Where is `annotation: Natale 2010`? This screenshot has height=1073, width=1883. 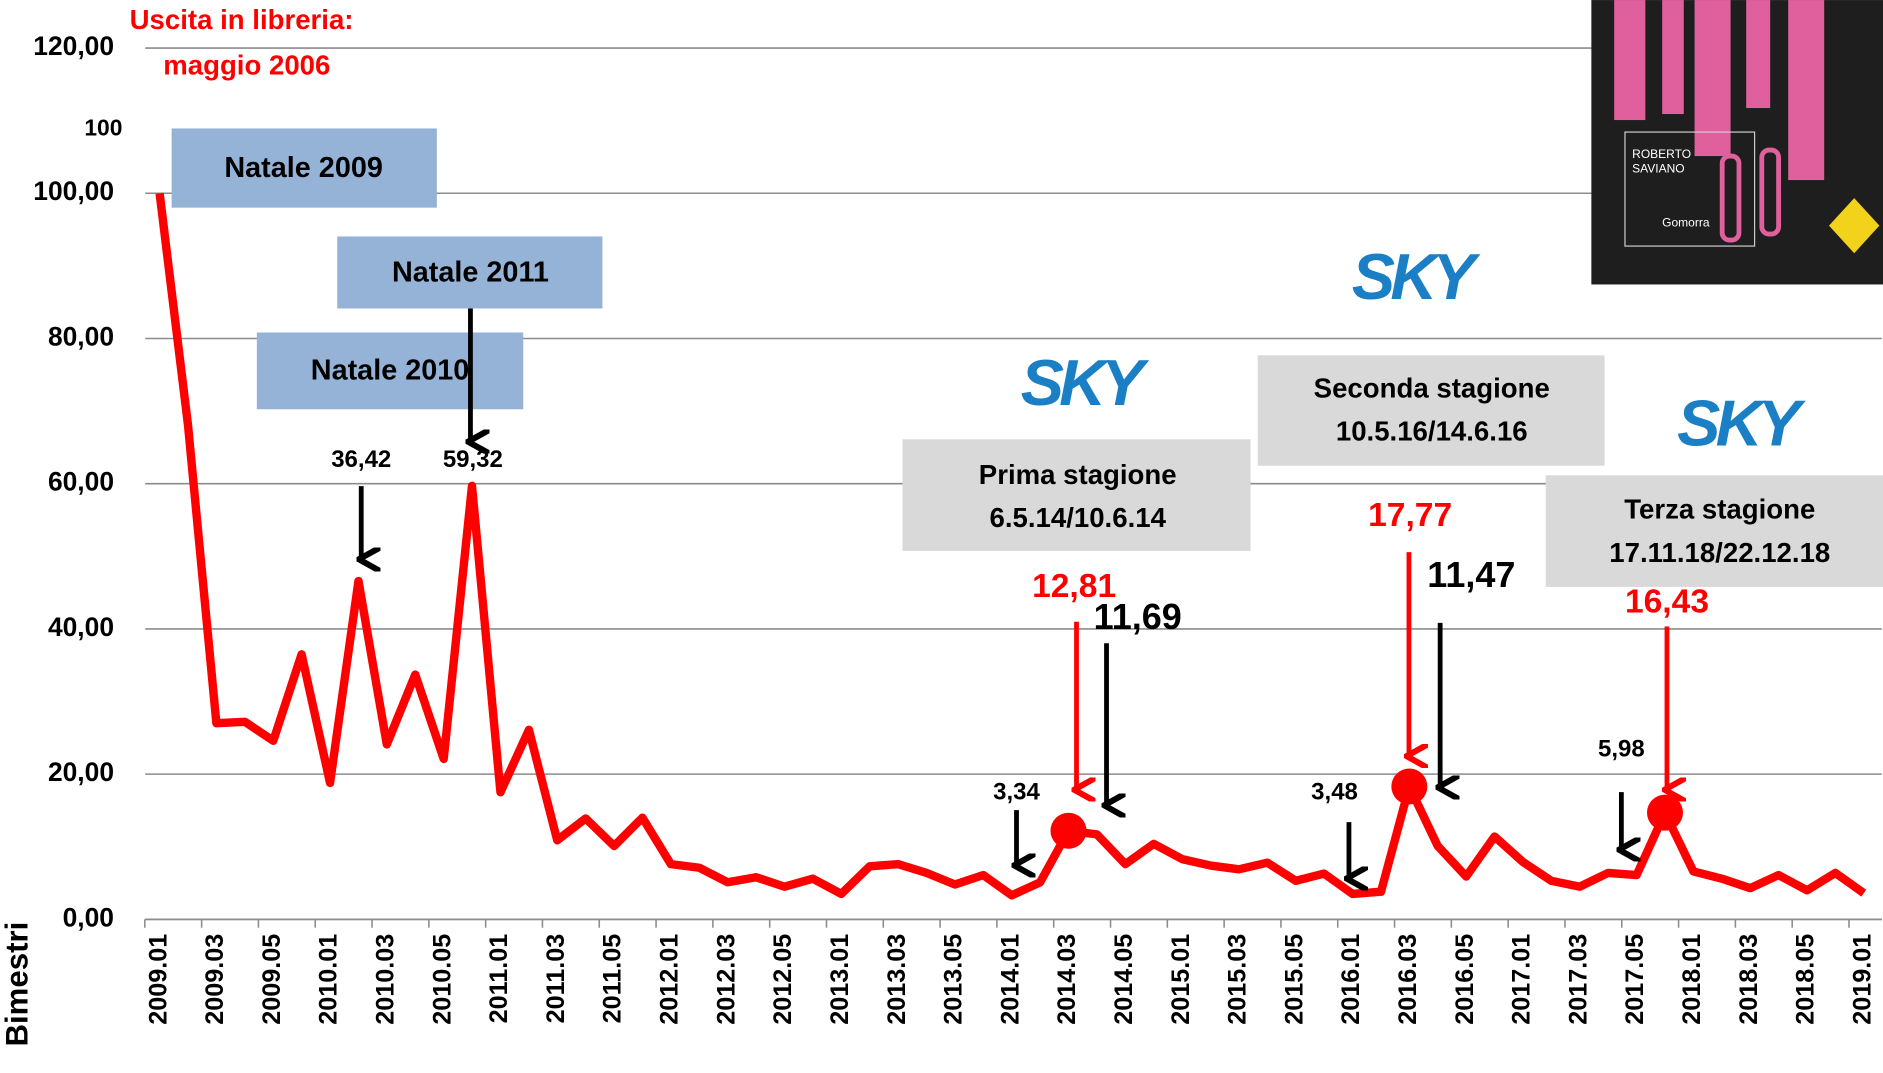 annotation: Natale 2010 is located at coordinates (390, 371).